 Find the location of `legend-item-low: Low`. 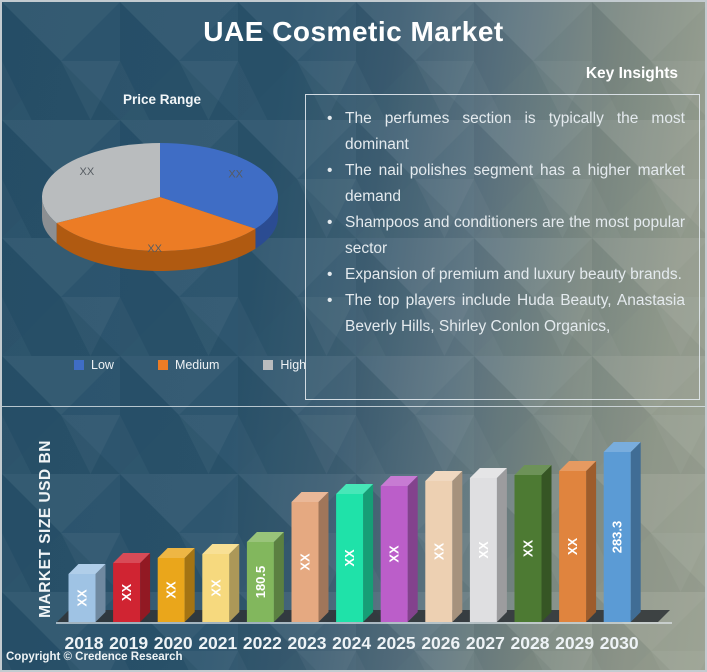

legend-item-low: Low is located at coordinates (94, 365).